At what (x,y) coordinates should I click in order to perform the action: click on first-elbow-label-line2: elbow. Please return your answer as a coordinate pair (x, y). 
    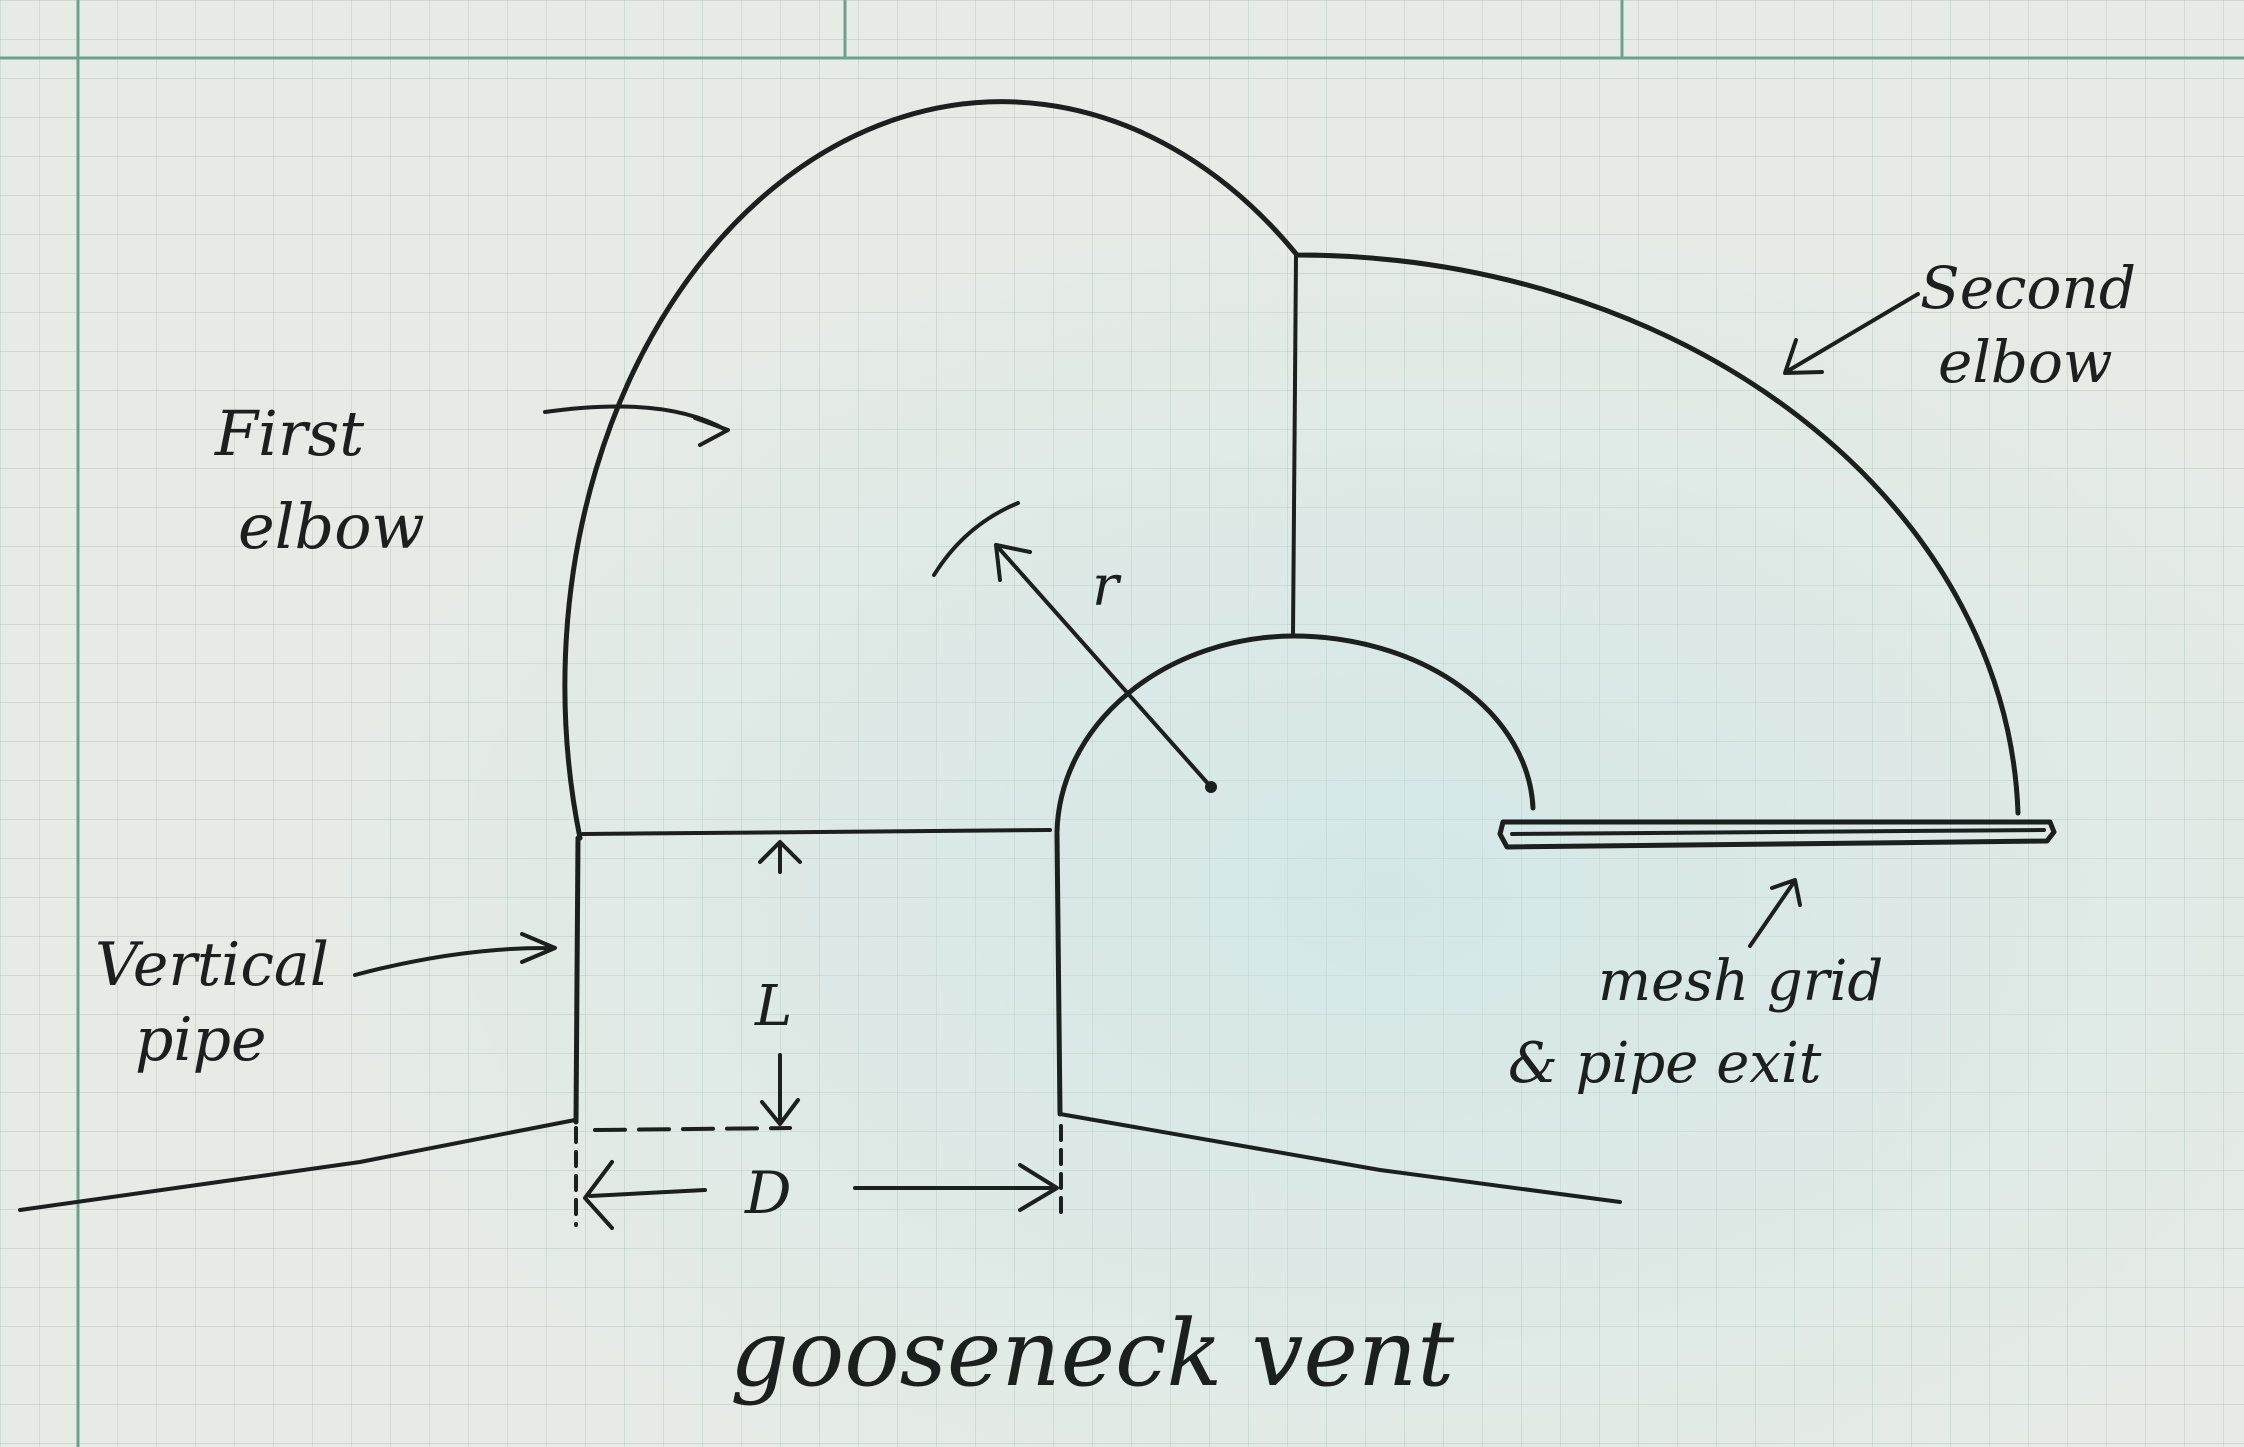
    Looking at the image, I should click on (331, 526).